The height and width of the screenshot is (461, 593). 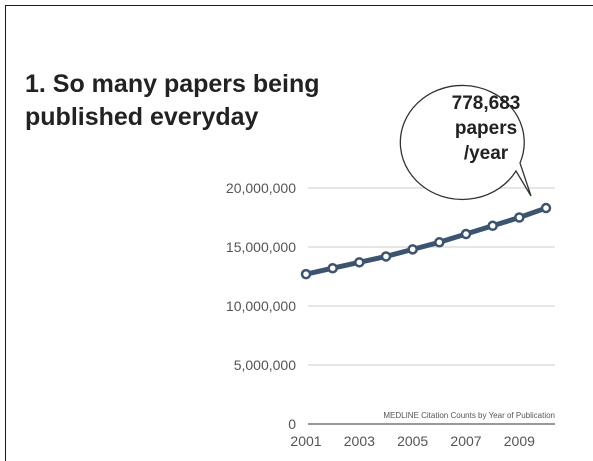 I want to click on x-tick-label: 2009, so click(x=519, y=441).